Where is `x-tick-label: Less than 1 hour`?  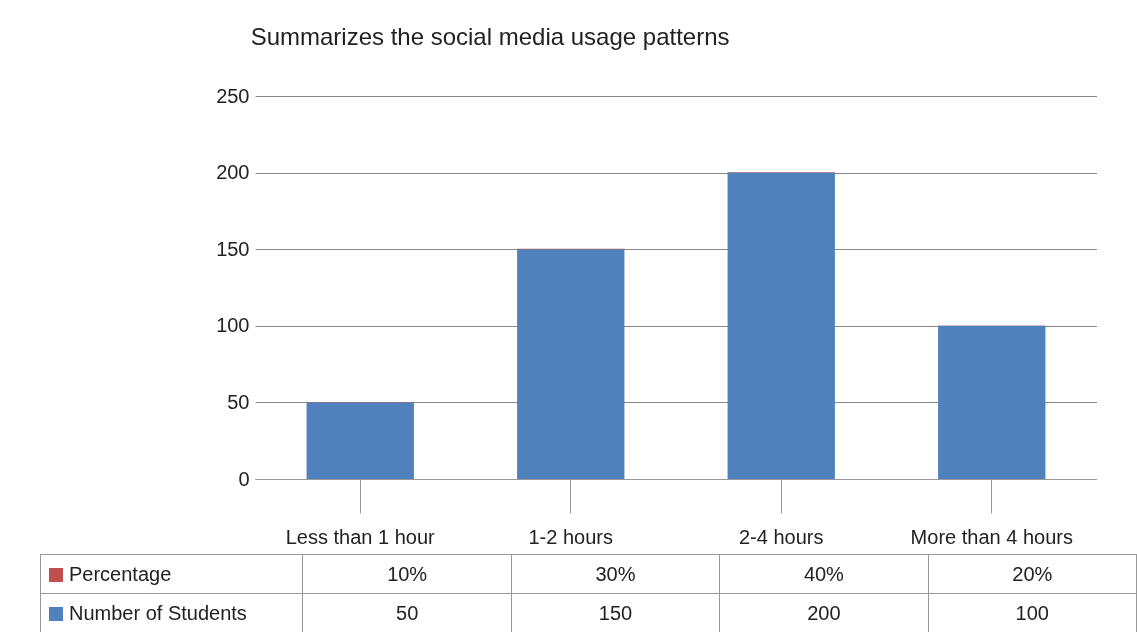
x-tick-label: Less than 1 hour is located at coordinates (360, 536).